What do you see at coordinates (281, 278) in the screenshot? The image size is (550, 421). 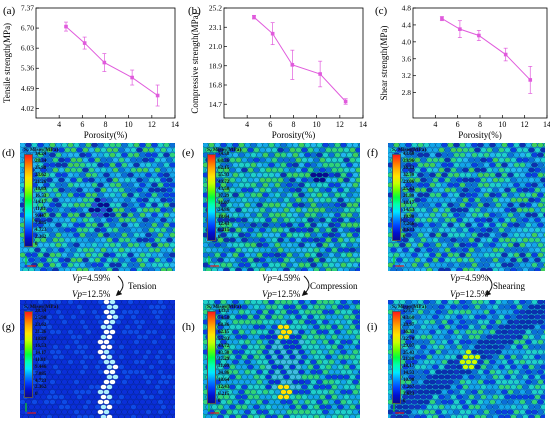 I see `transition-from-compression: Vp=4.59%` at bounding box center [281, 278].